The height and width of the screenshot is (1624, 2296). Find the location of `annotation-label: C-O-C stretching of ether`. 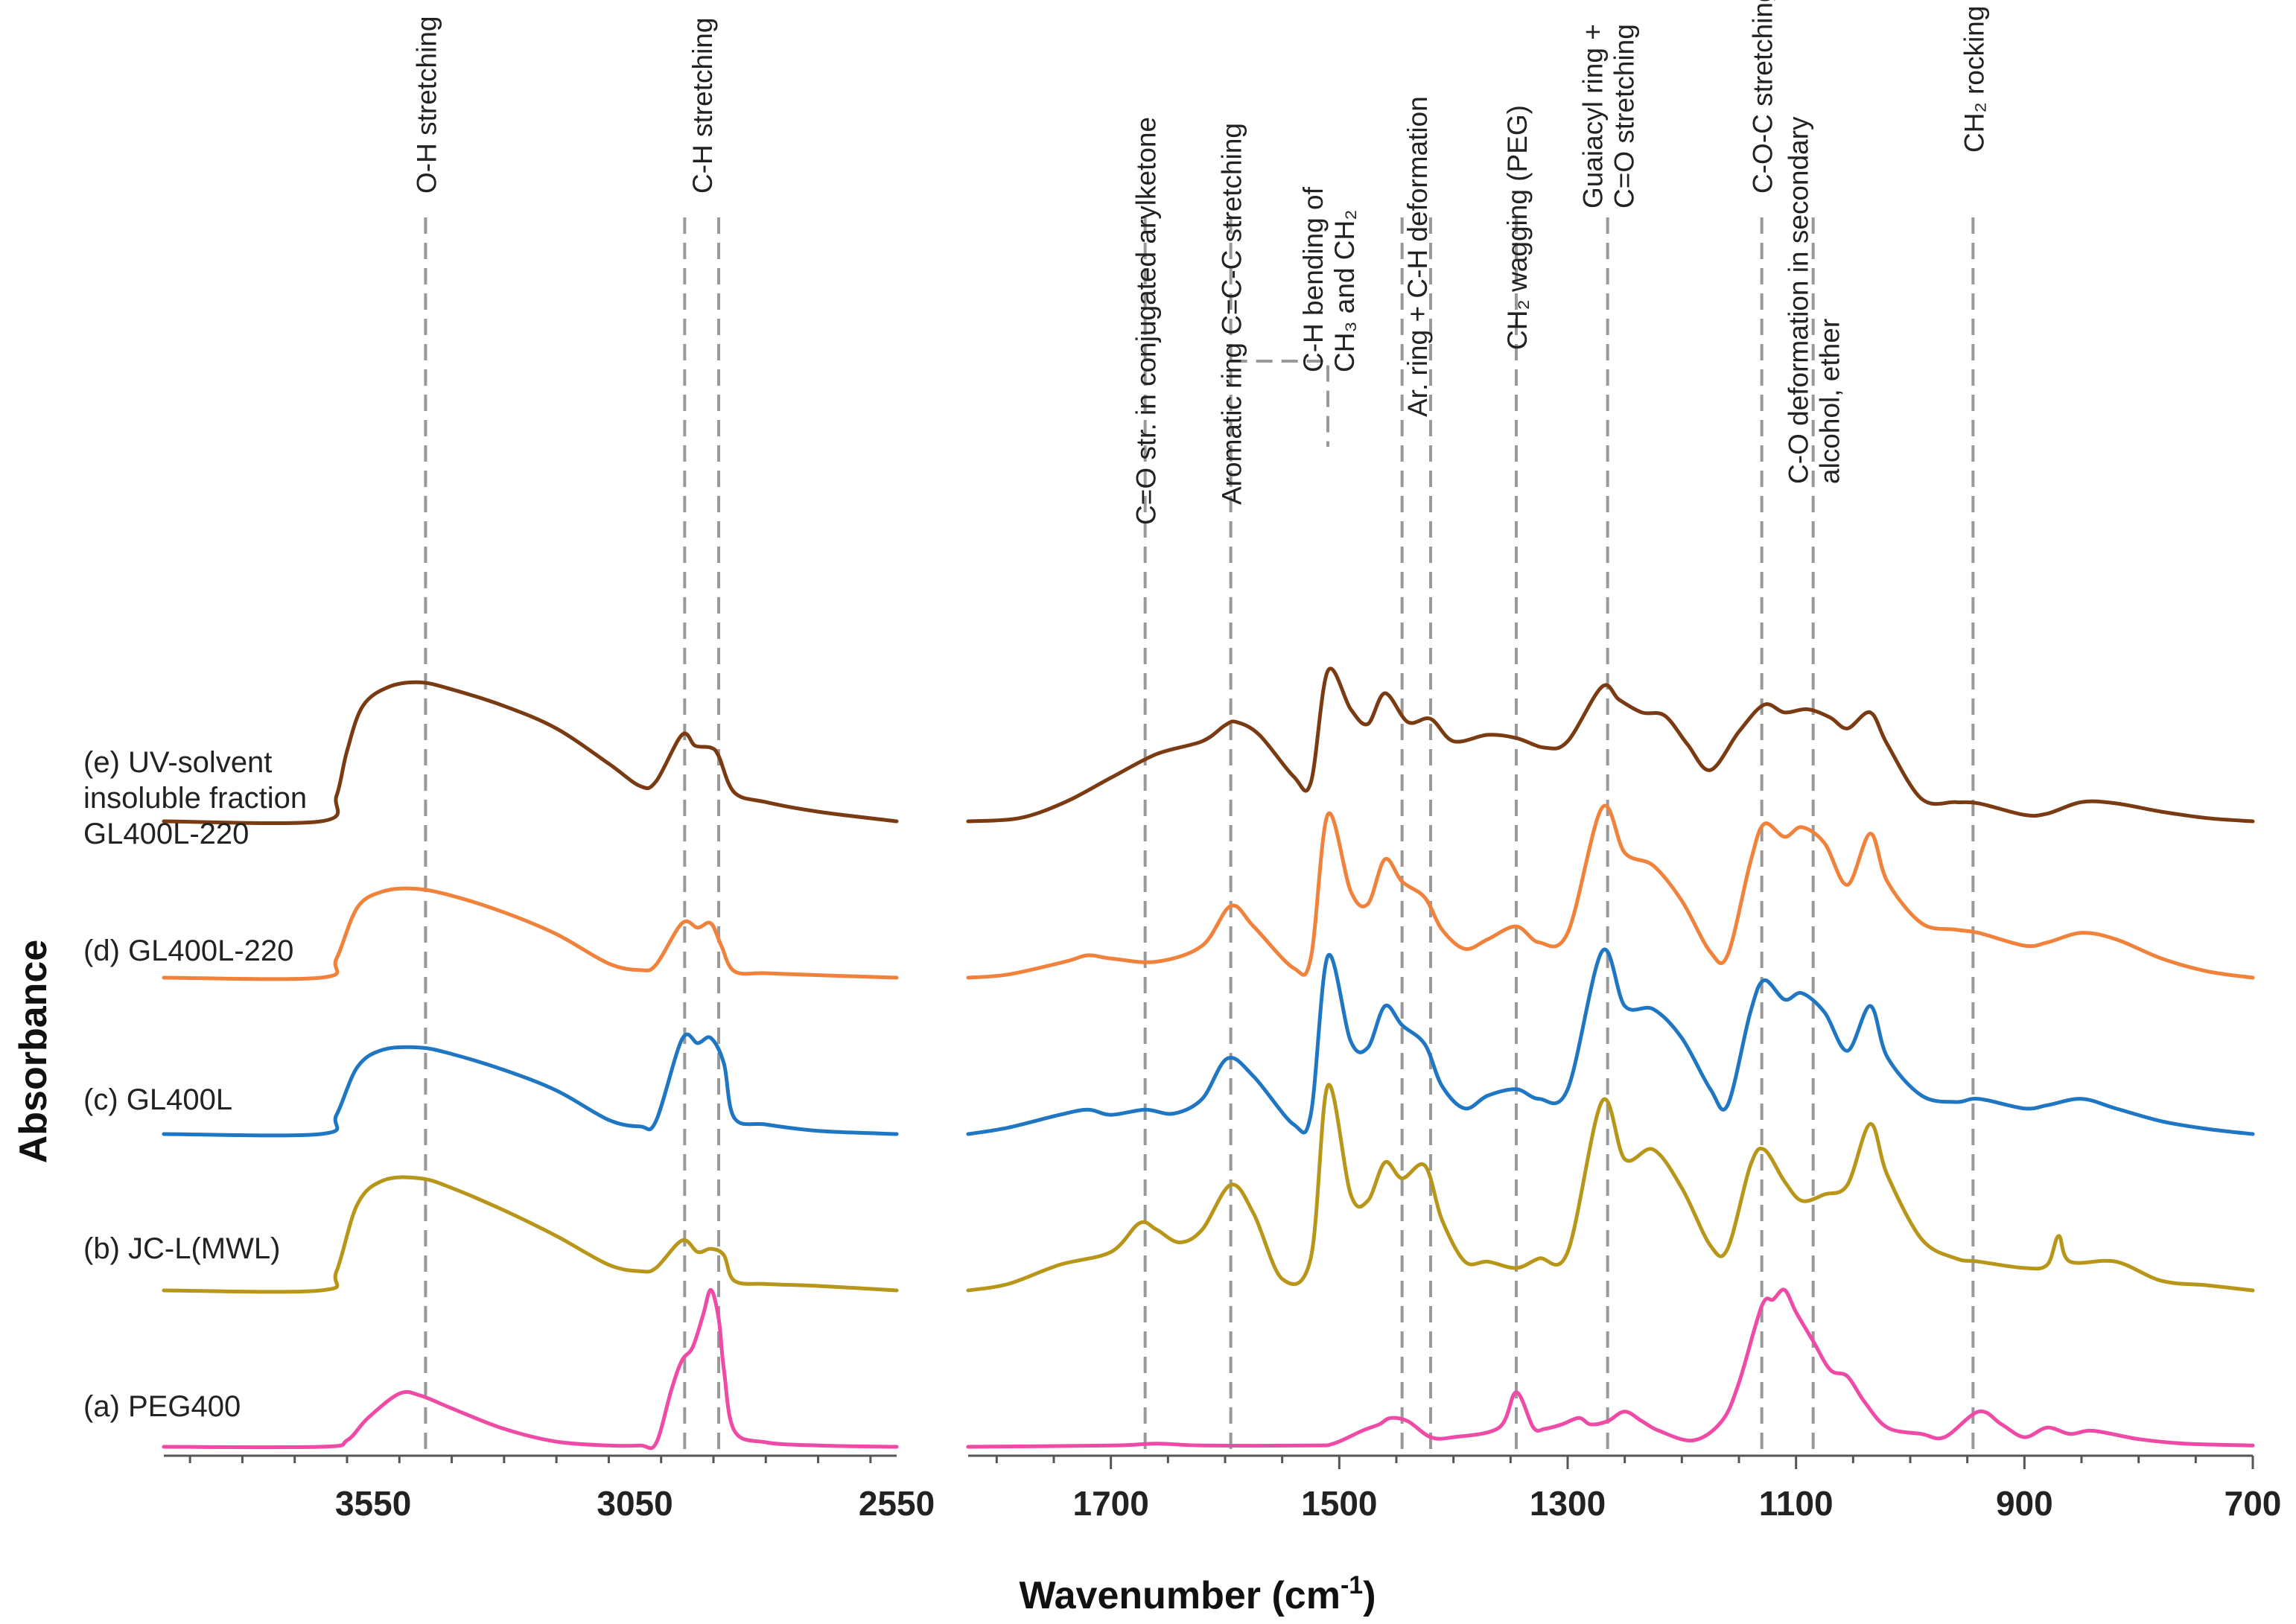

annotation-label: C-O-C stretching of ether is located at coordinates (1763, 97).